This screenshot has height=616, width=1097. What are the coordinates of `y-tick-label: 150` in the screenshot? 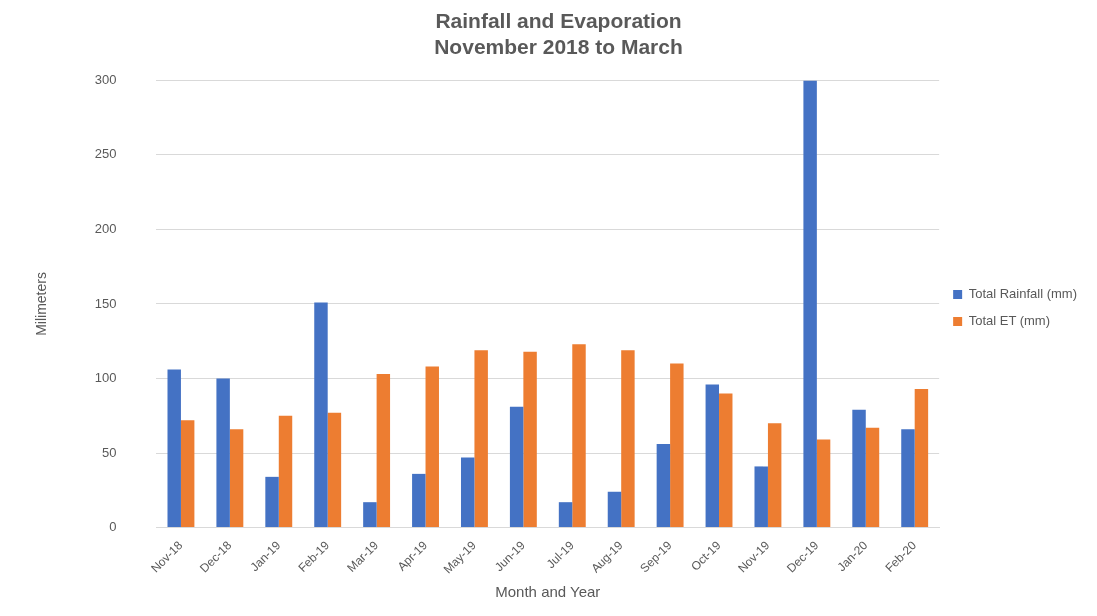 It's located at (105, 303).